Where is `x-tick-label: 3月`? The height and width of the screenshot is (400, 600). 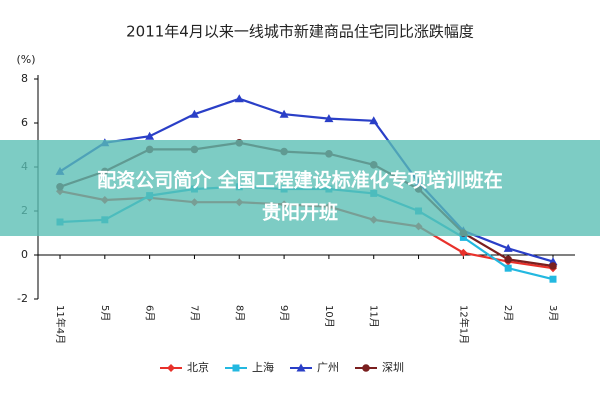 x-tick-label: 3月 is located at coordinates (553, 313).